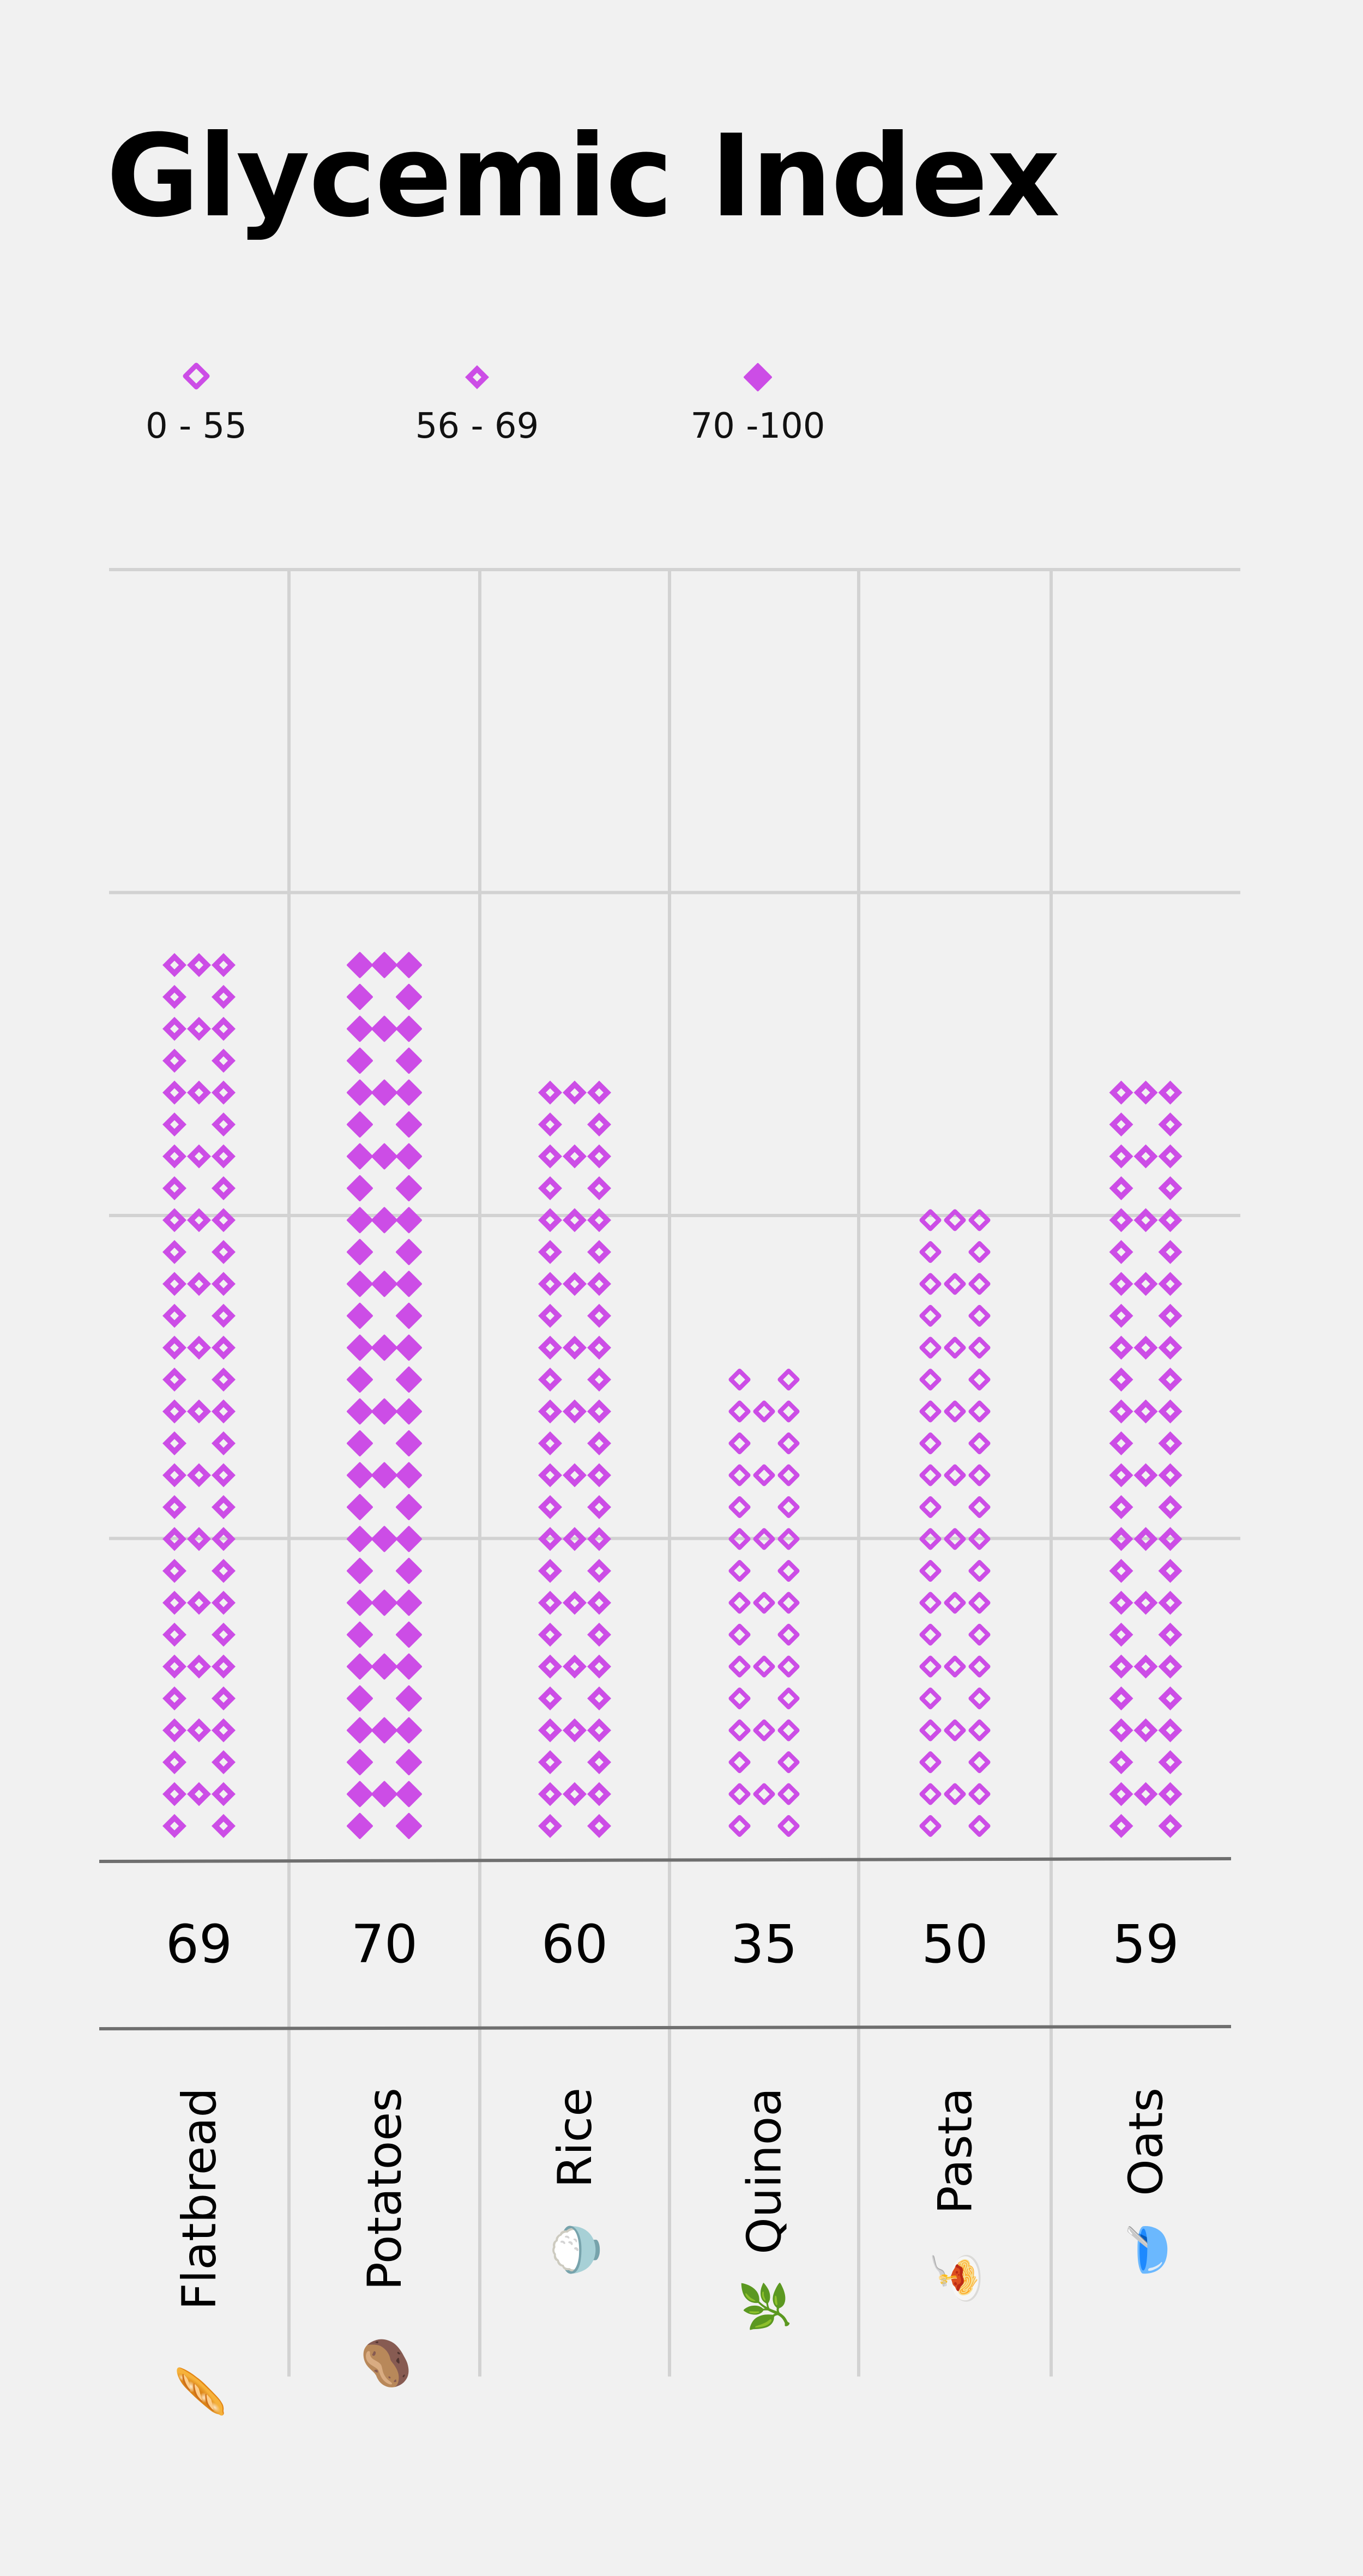 The width and height of the screenshot is (1363, 2576). Describe the element at coordinates (758, 408) in the screenshot. I see `legend-item-high: 70 -100` at that location.